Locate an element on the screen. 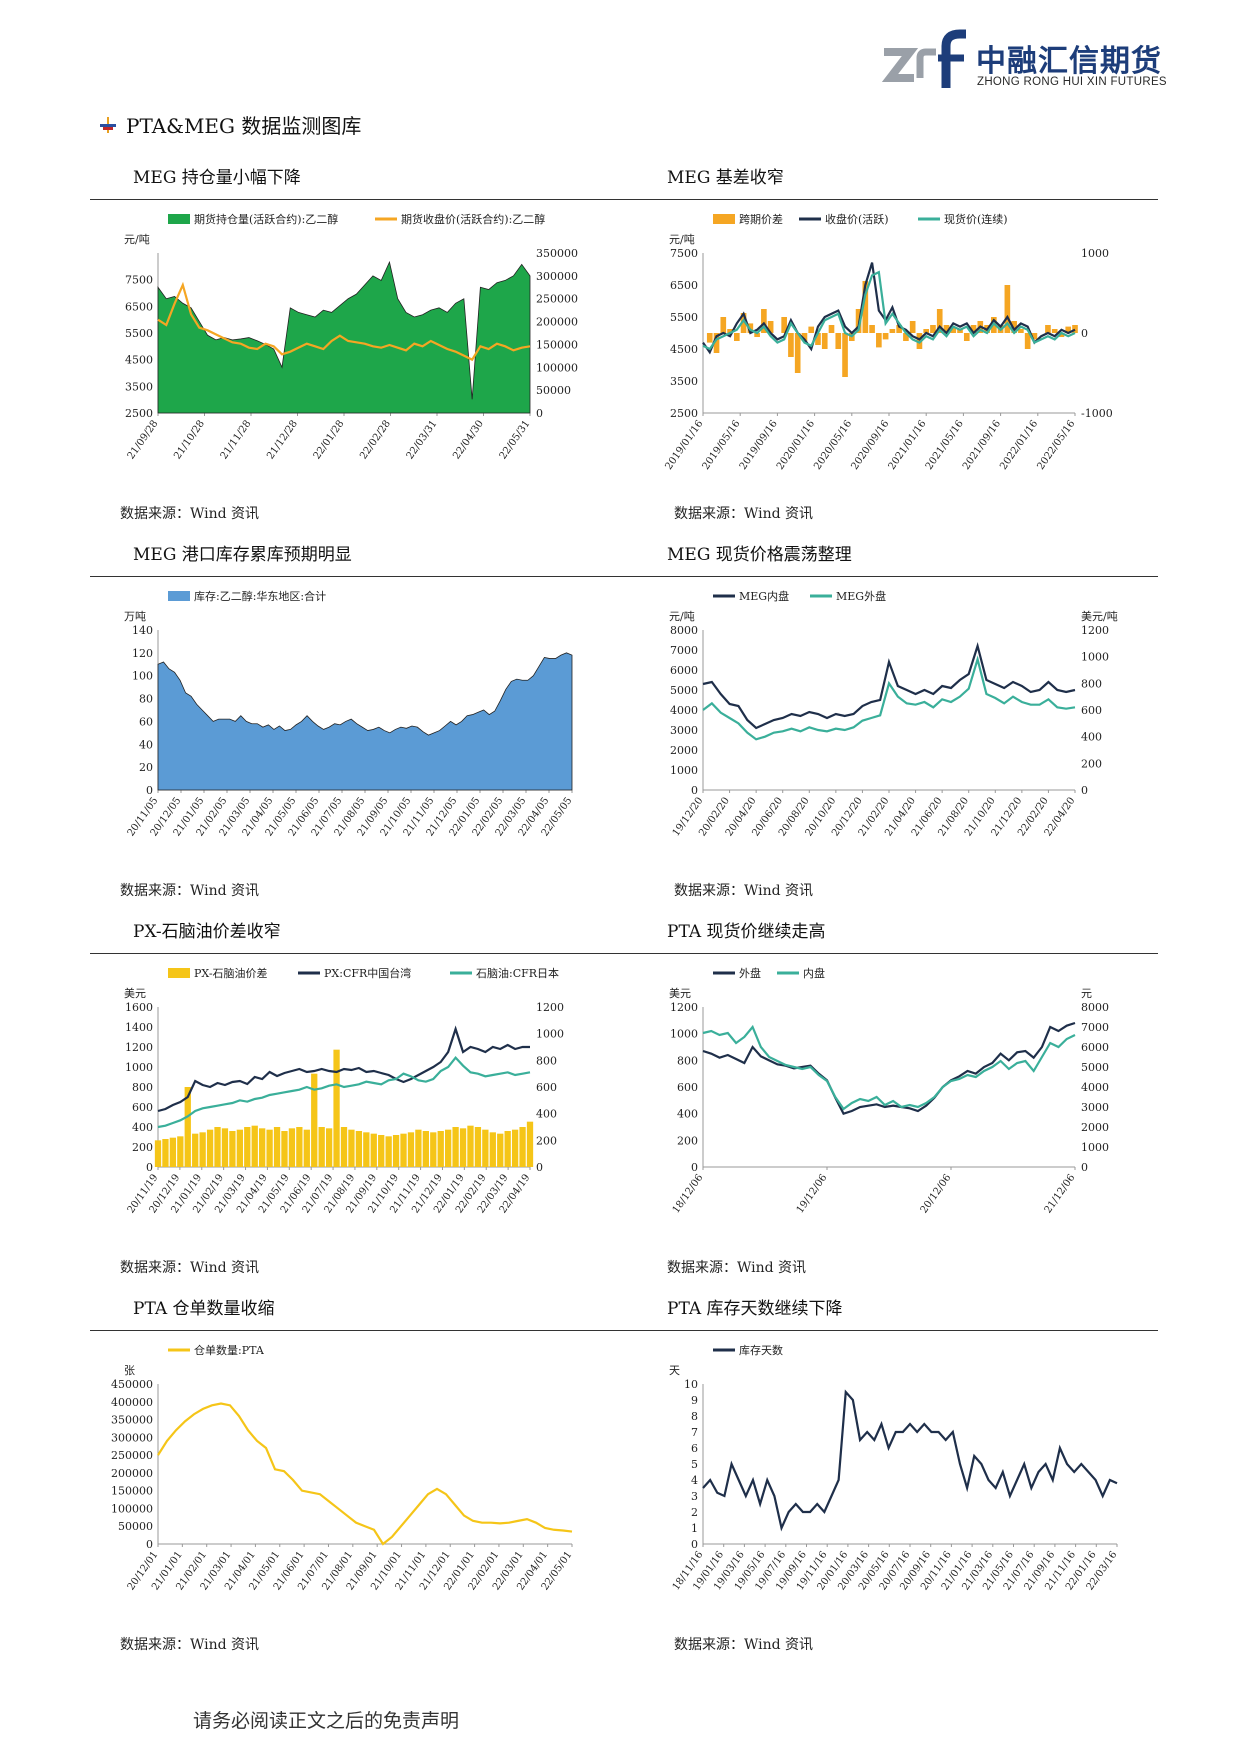 This screenshot has width=1241, height=1755. disclaimer-footer: 请务必阅读正文之后的免责声明 is located at coordinates (326, 1721).